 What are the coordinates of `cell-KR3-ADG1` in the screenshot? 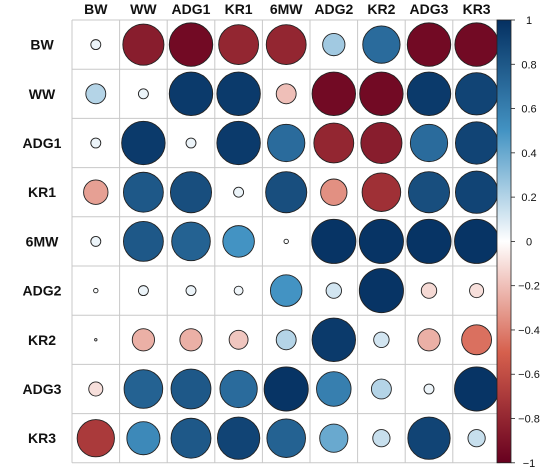 It's located at (191, 438).